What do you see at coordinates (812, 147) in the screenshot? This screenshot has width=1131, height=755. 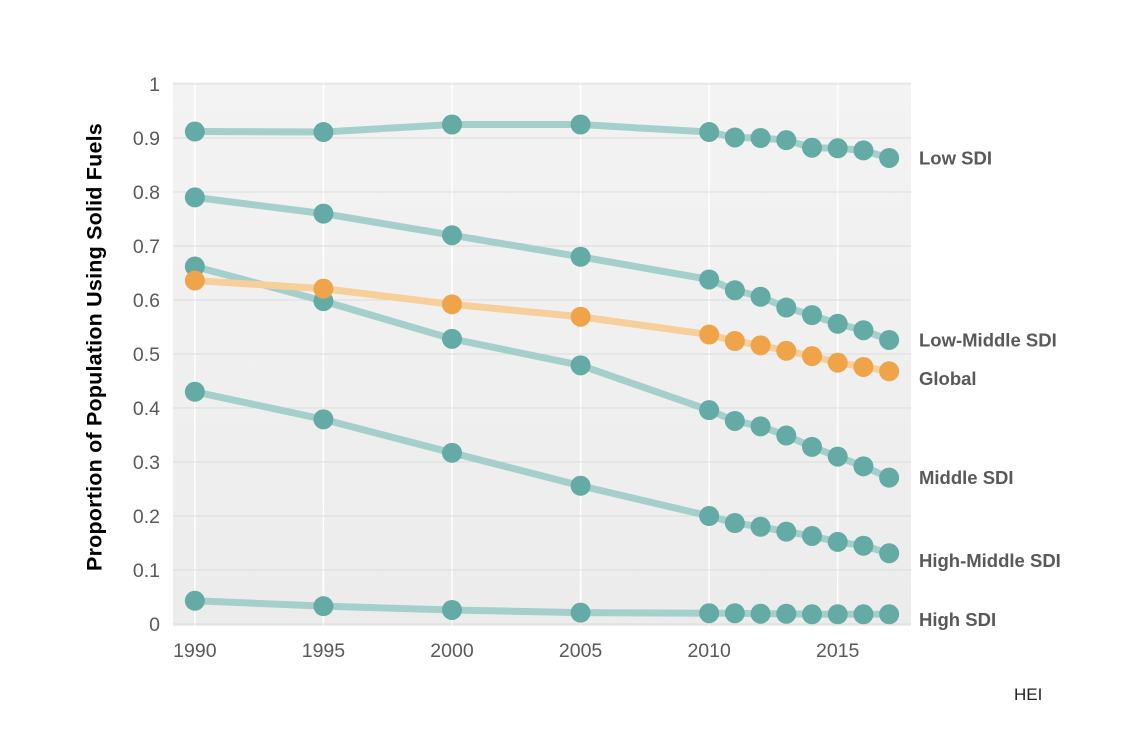 I see `data-point-low-sdi-2014` at bounding box center [812, 147].